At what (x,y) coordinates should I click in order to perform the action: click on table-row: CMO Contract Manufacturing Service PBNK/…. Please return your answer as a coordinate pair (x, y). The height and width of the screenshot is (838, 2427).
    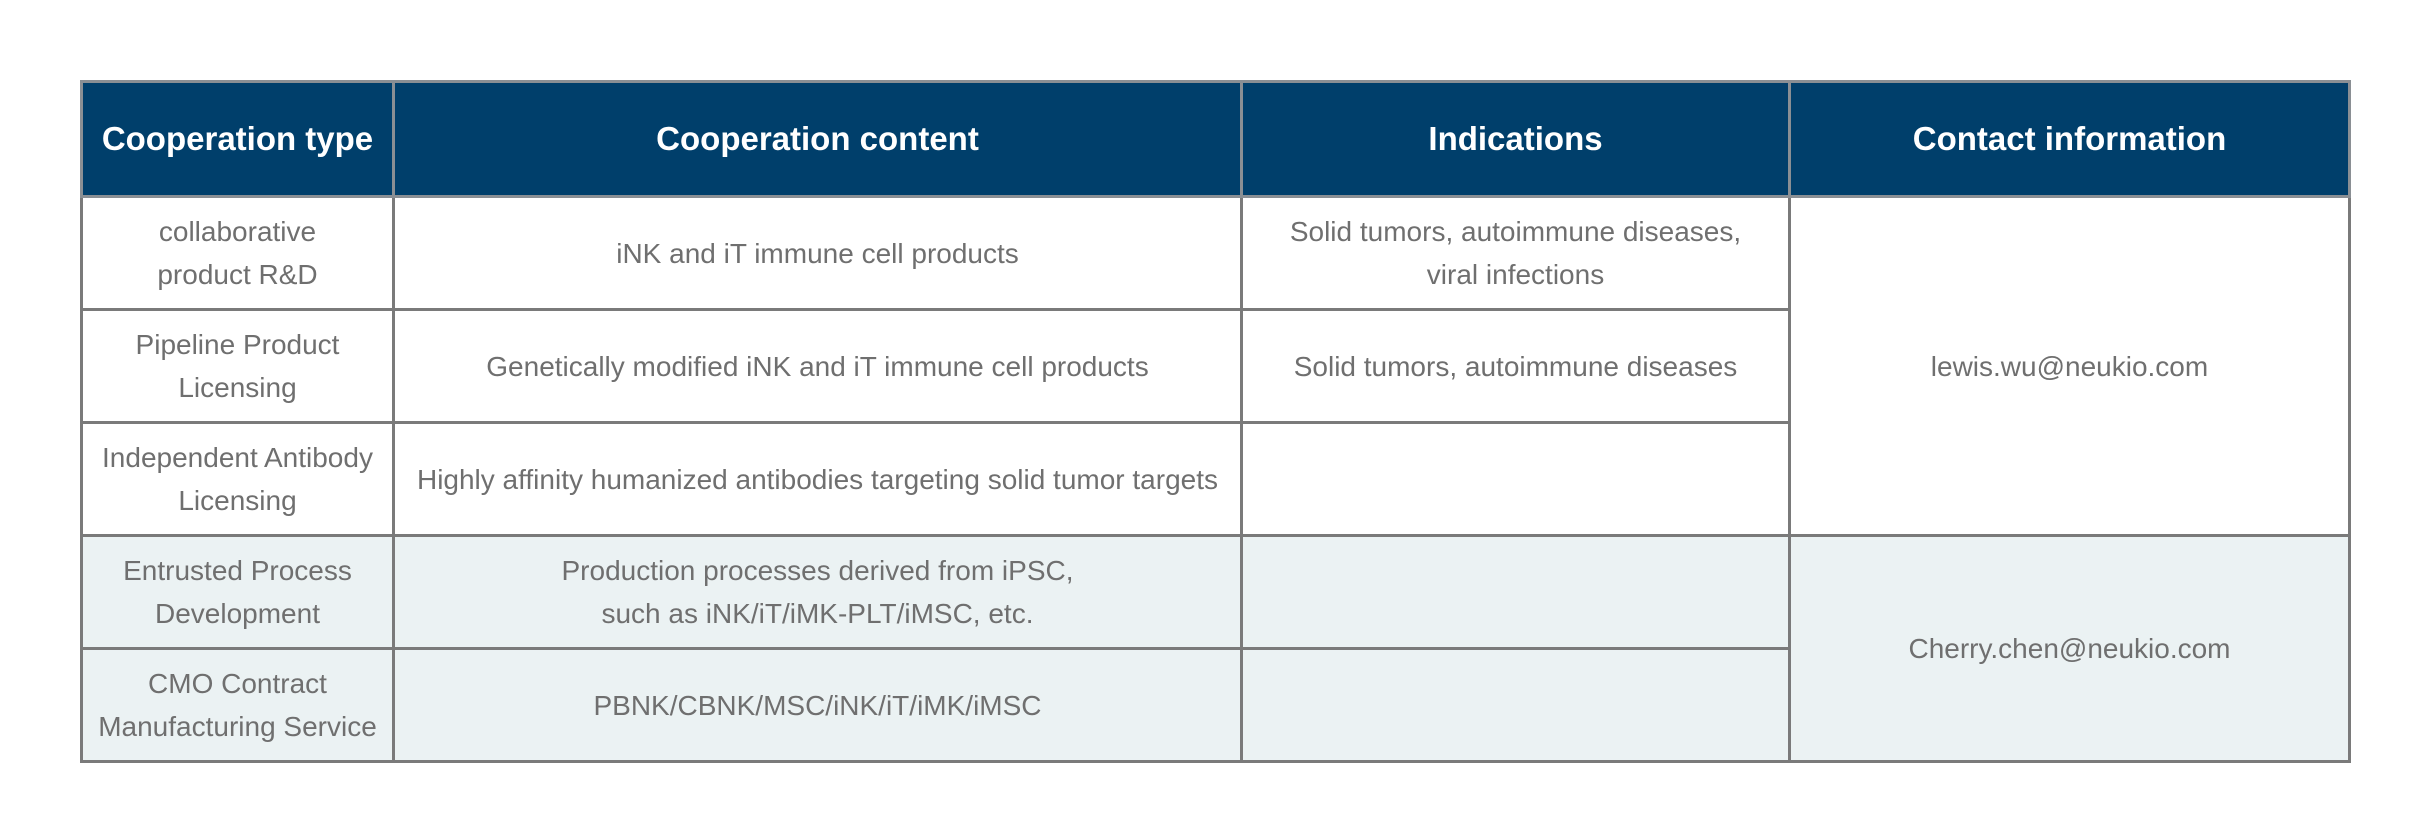
    Looking at the image, I should click on (1215, 705).